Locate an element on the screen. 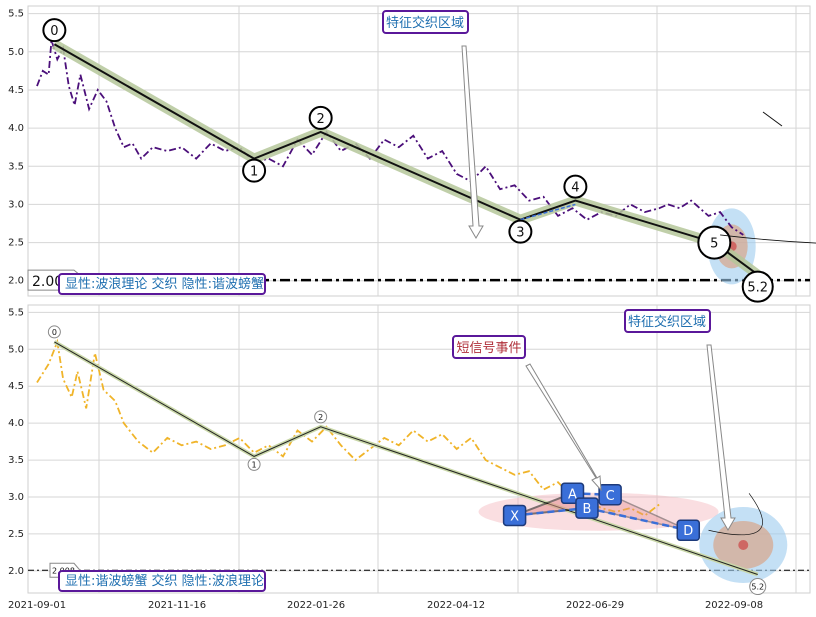 This screenshot has height=617, width=816. harmonic-point-label: A is located at coordinates (572, 494).